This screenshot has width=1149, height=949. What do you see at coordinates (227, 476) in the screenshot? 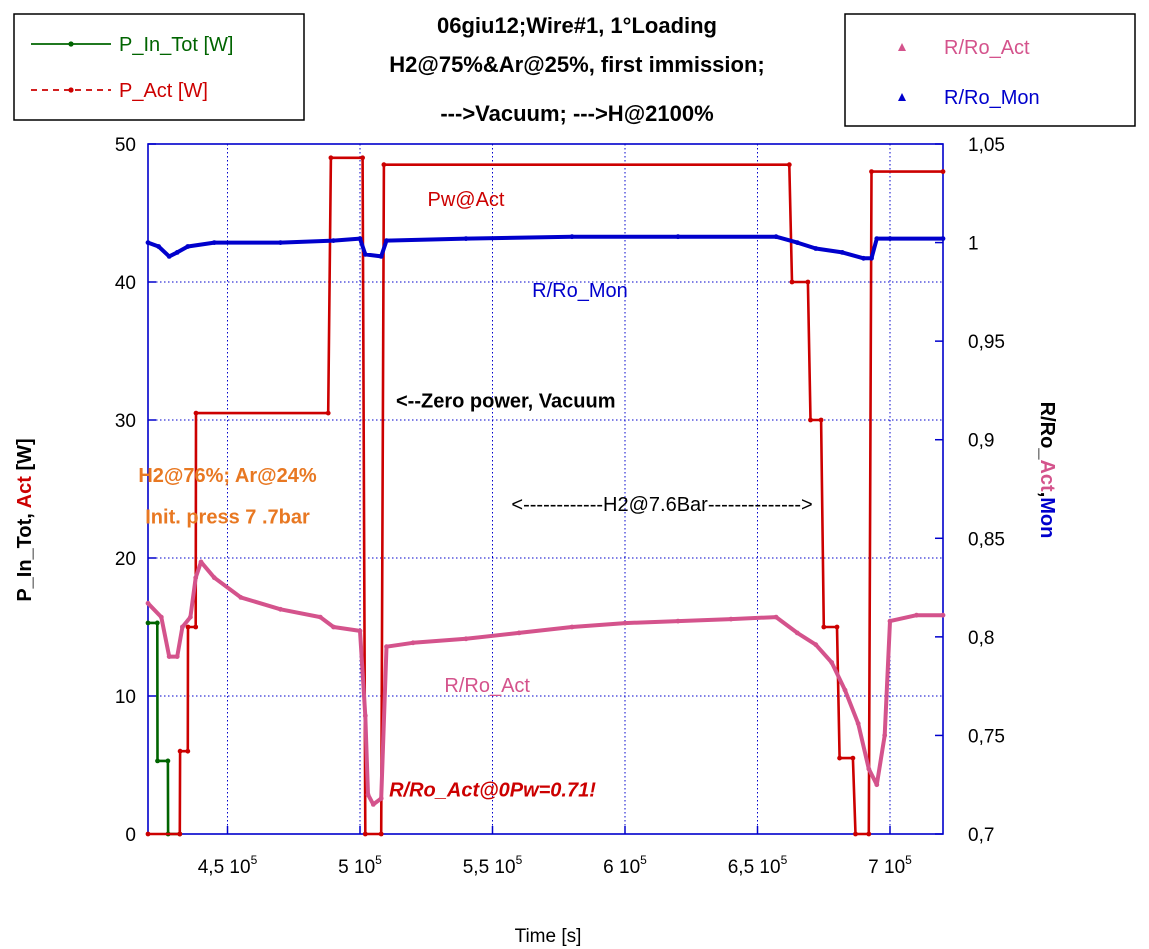
I see `annotation-3: H2@76%; Ar@24%` at bounding box center [227, 476].